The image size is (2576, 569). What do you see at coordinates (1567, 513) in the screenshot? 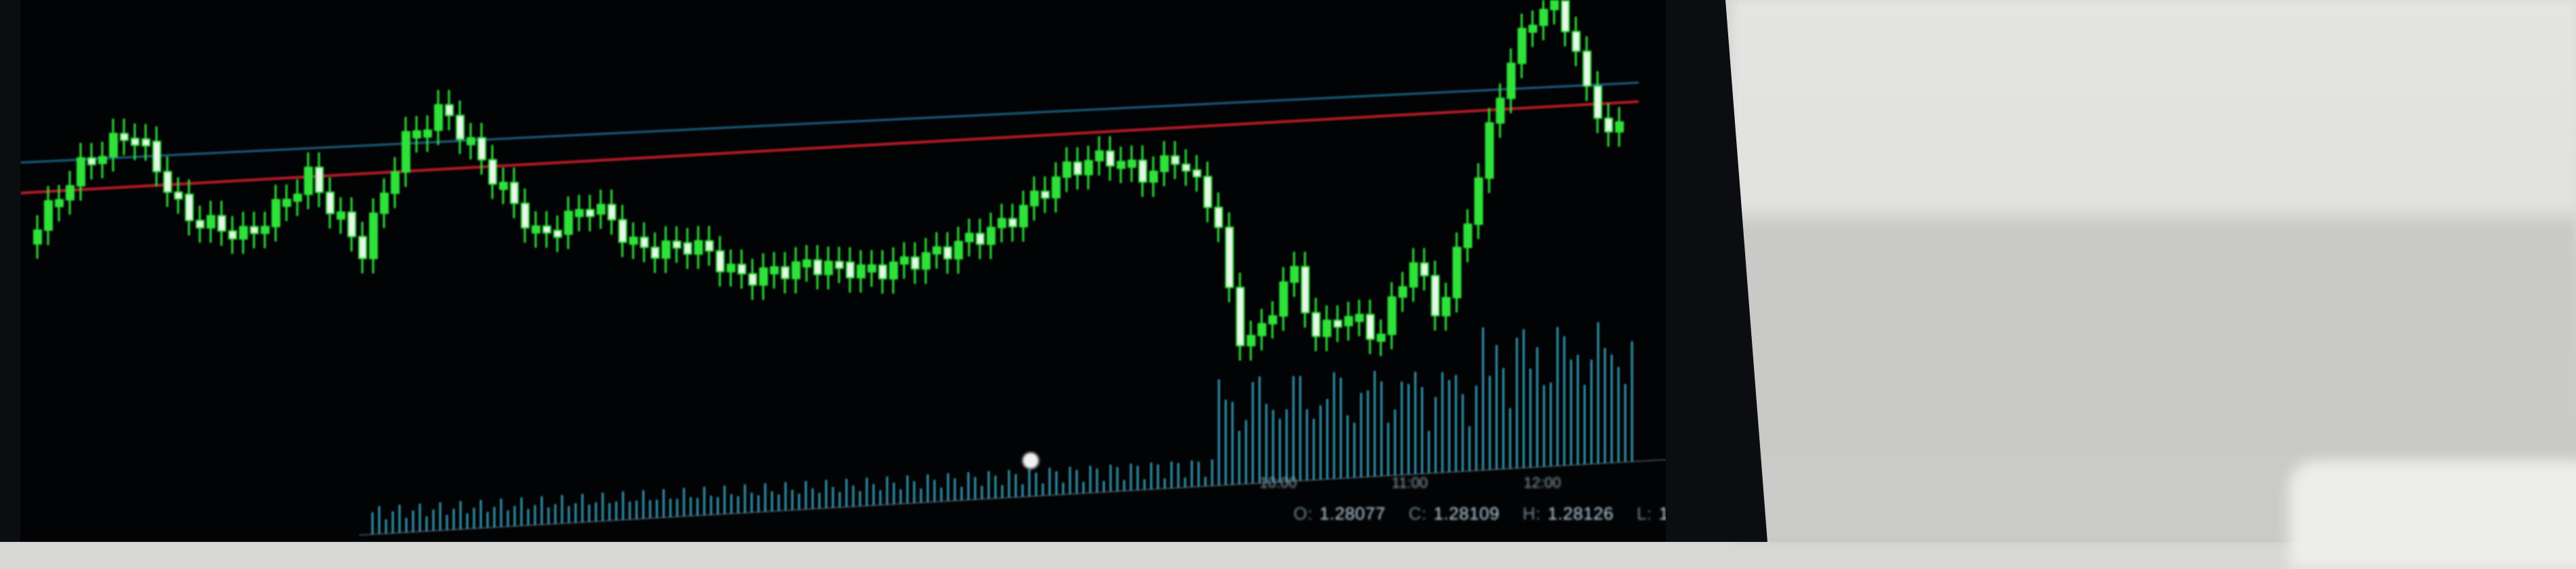
I see `high-price: H: 1.28126` at bounding box center [1567, 513].